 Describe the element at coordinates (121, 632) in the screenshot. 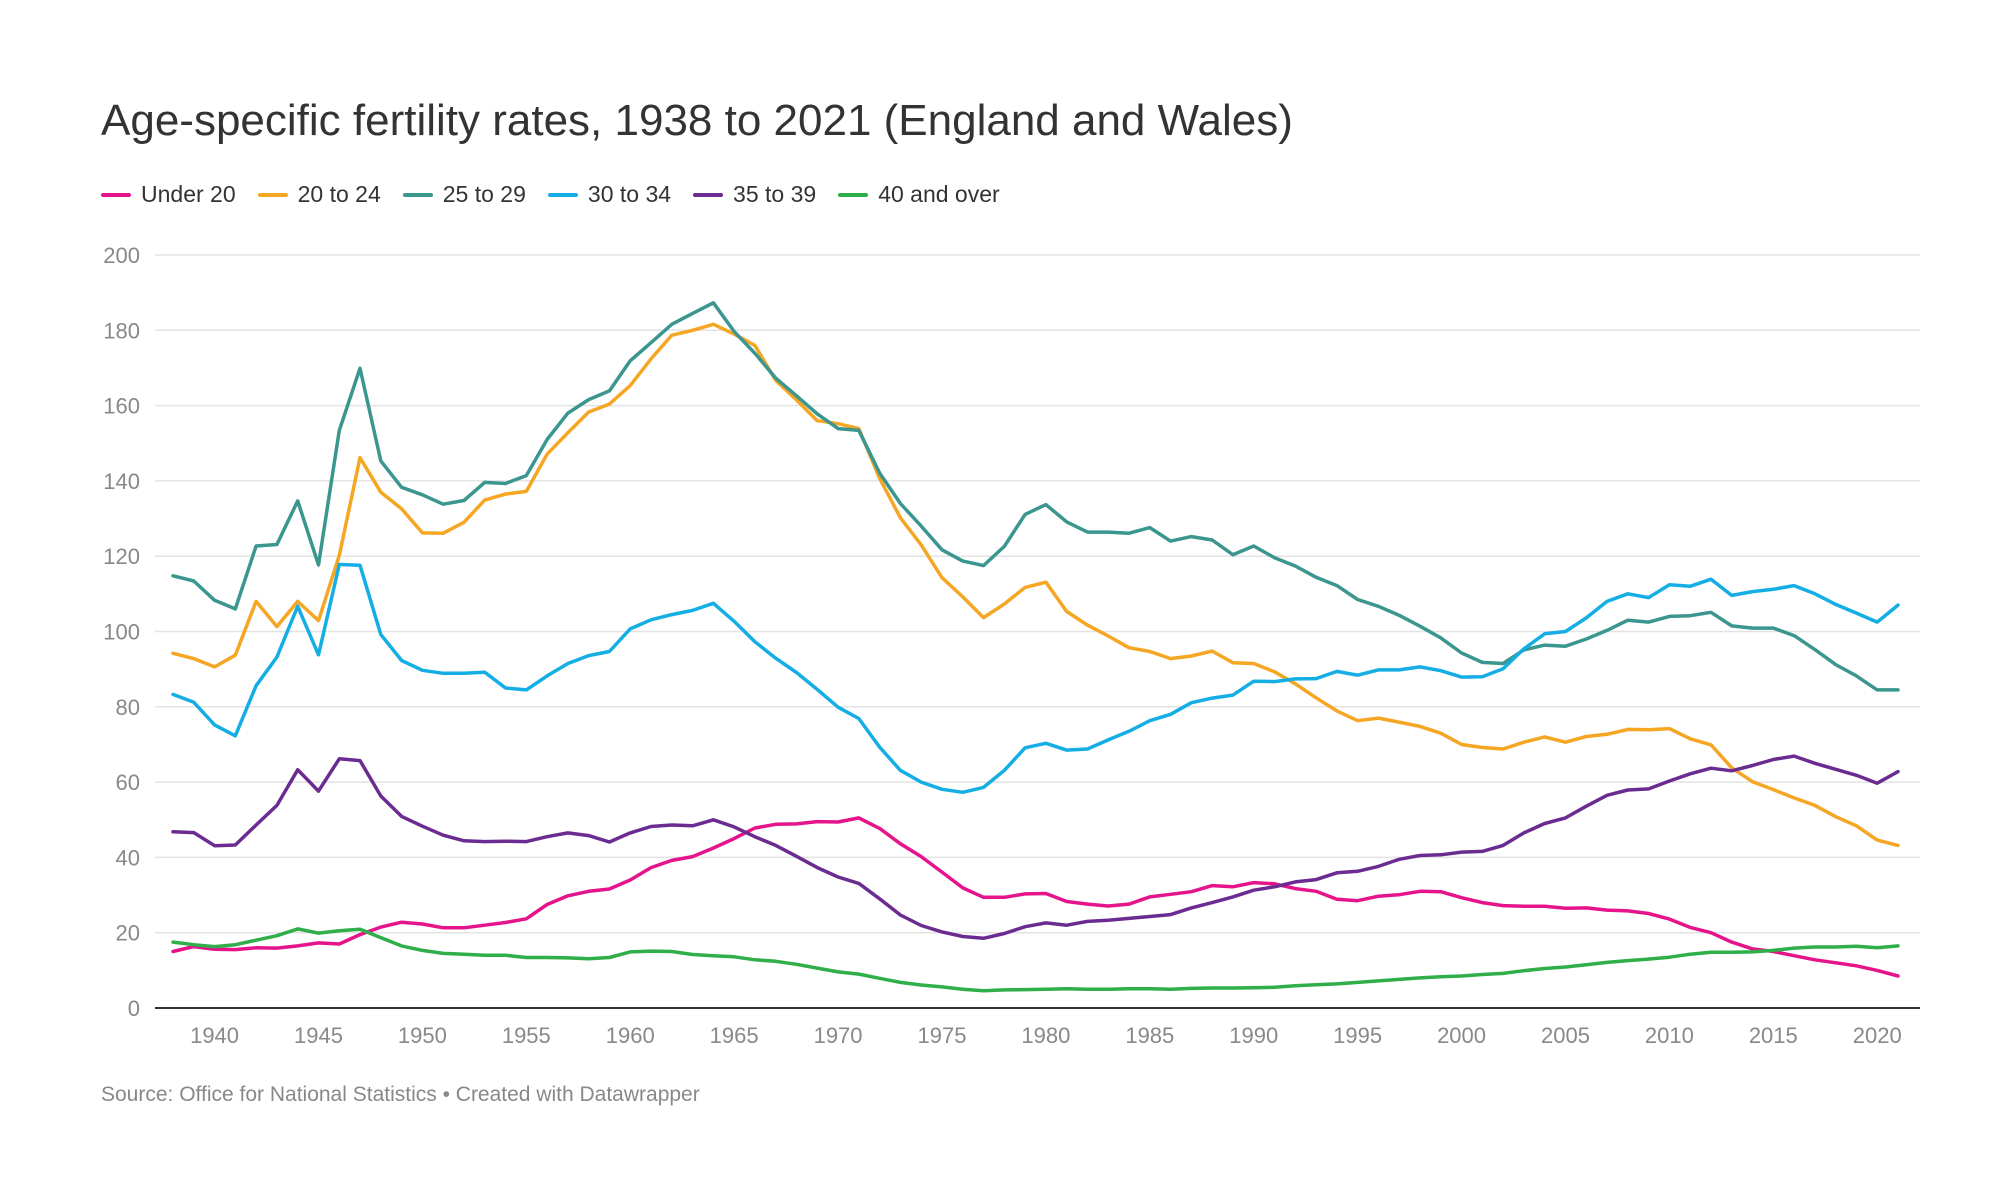

I see `y-tick-label: 100` at that location.